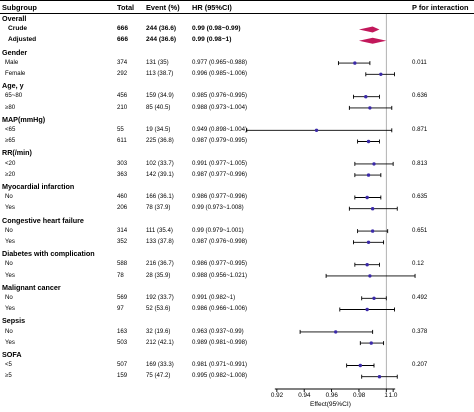  I want to click on p-interaction-cell: 0.207, so click(420, 365).